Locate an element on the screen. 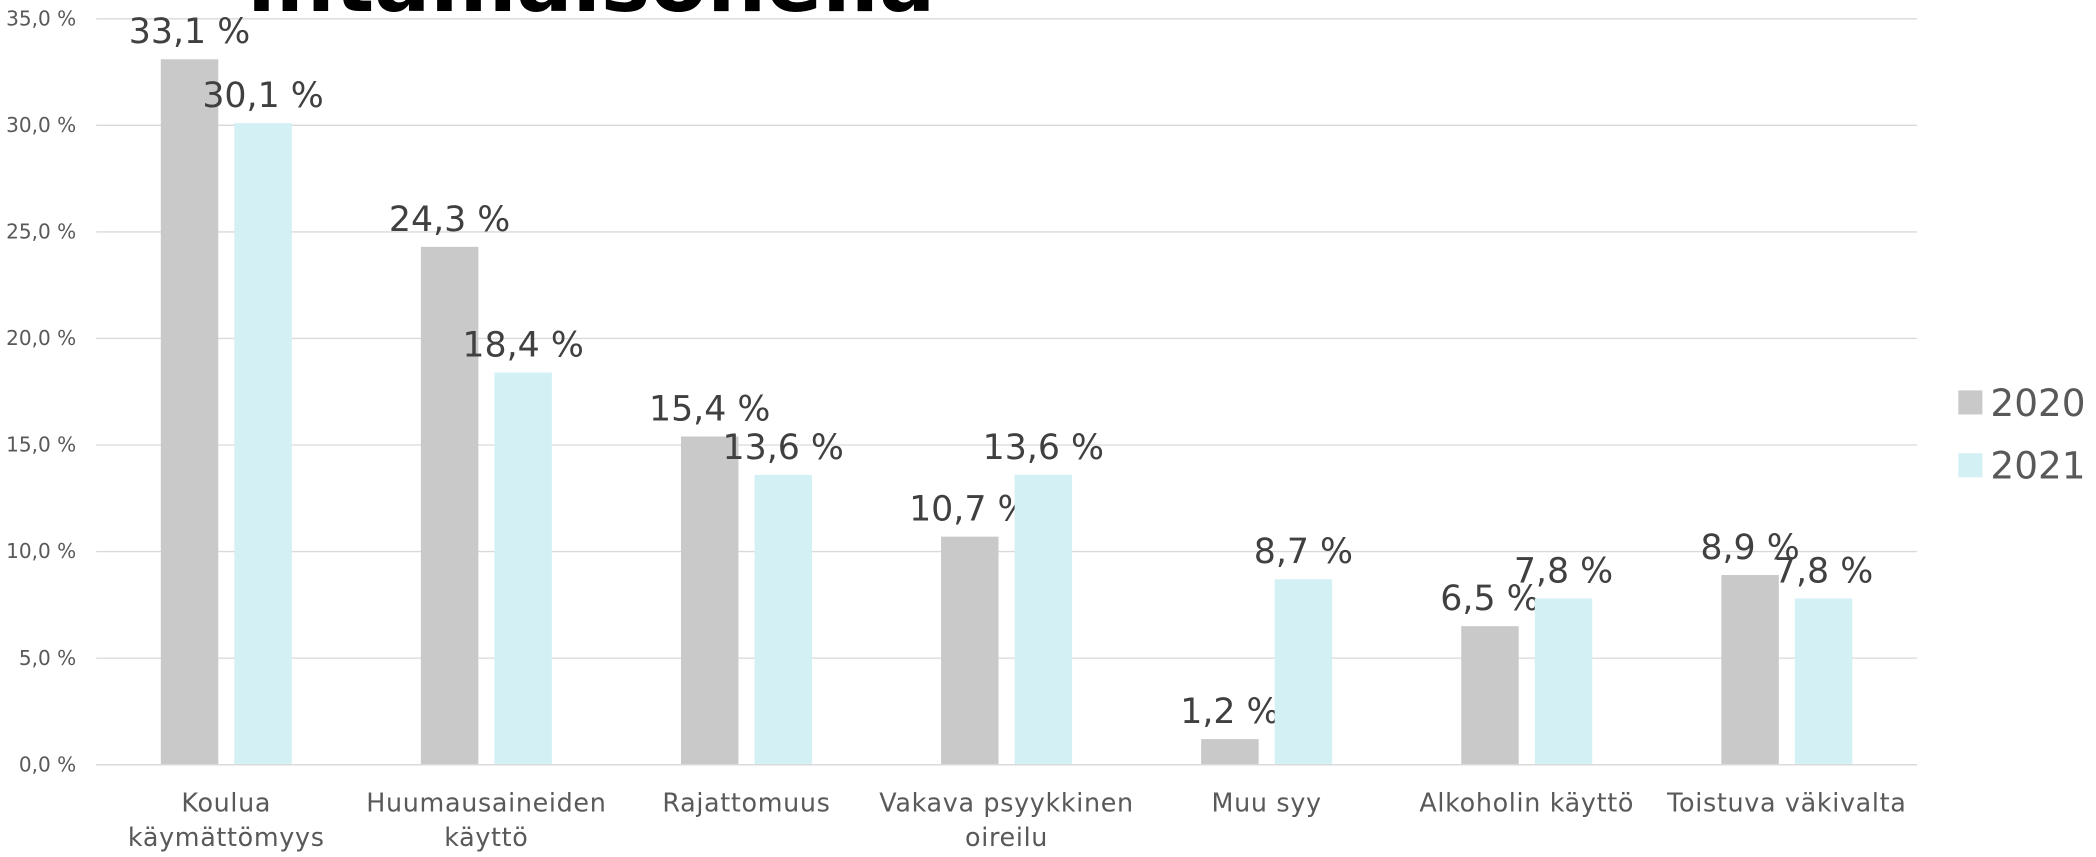 This screenshot has width=2096, height=857. x-tick-label: Rajattomuus is located at coordinates (746, 803).